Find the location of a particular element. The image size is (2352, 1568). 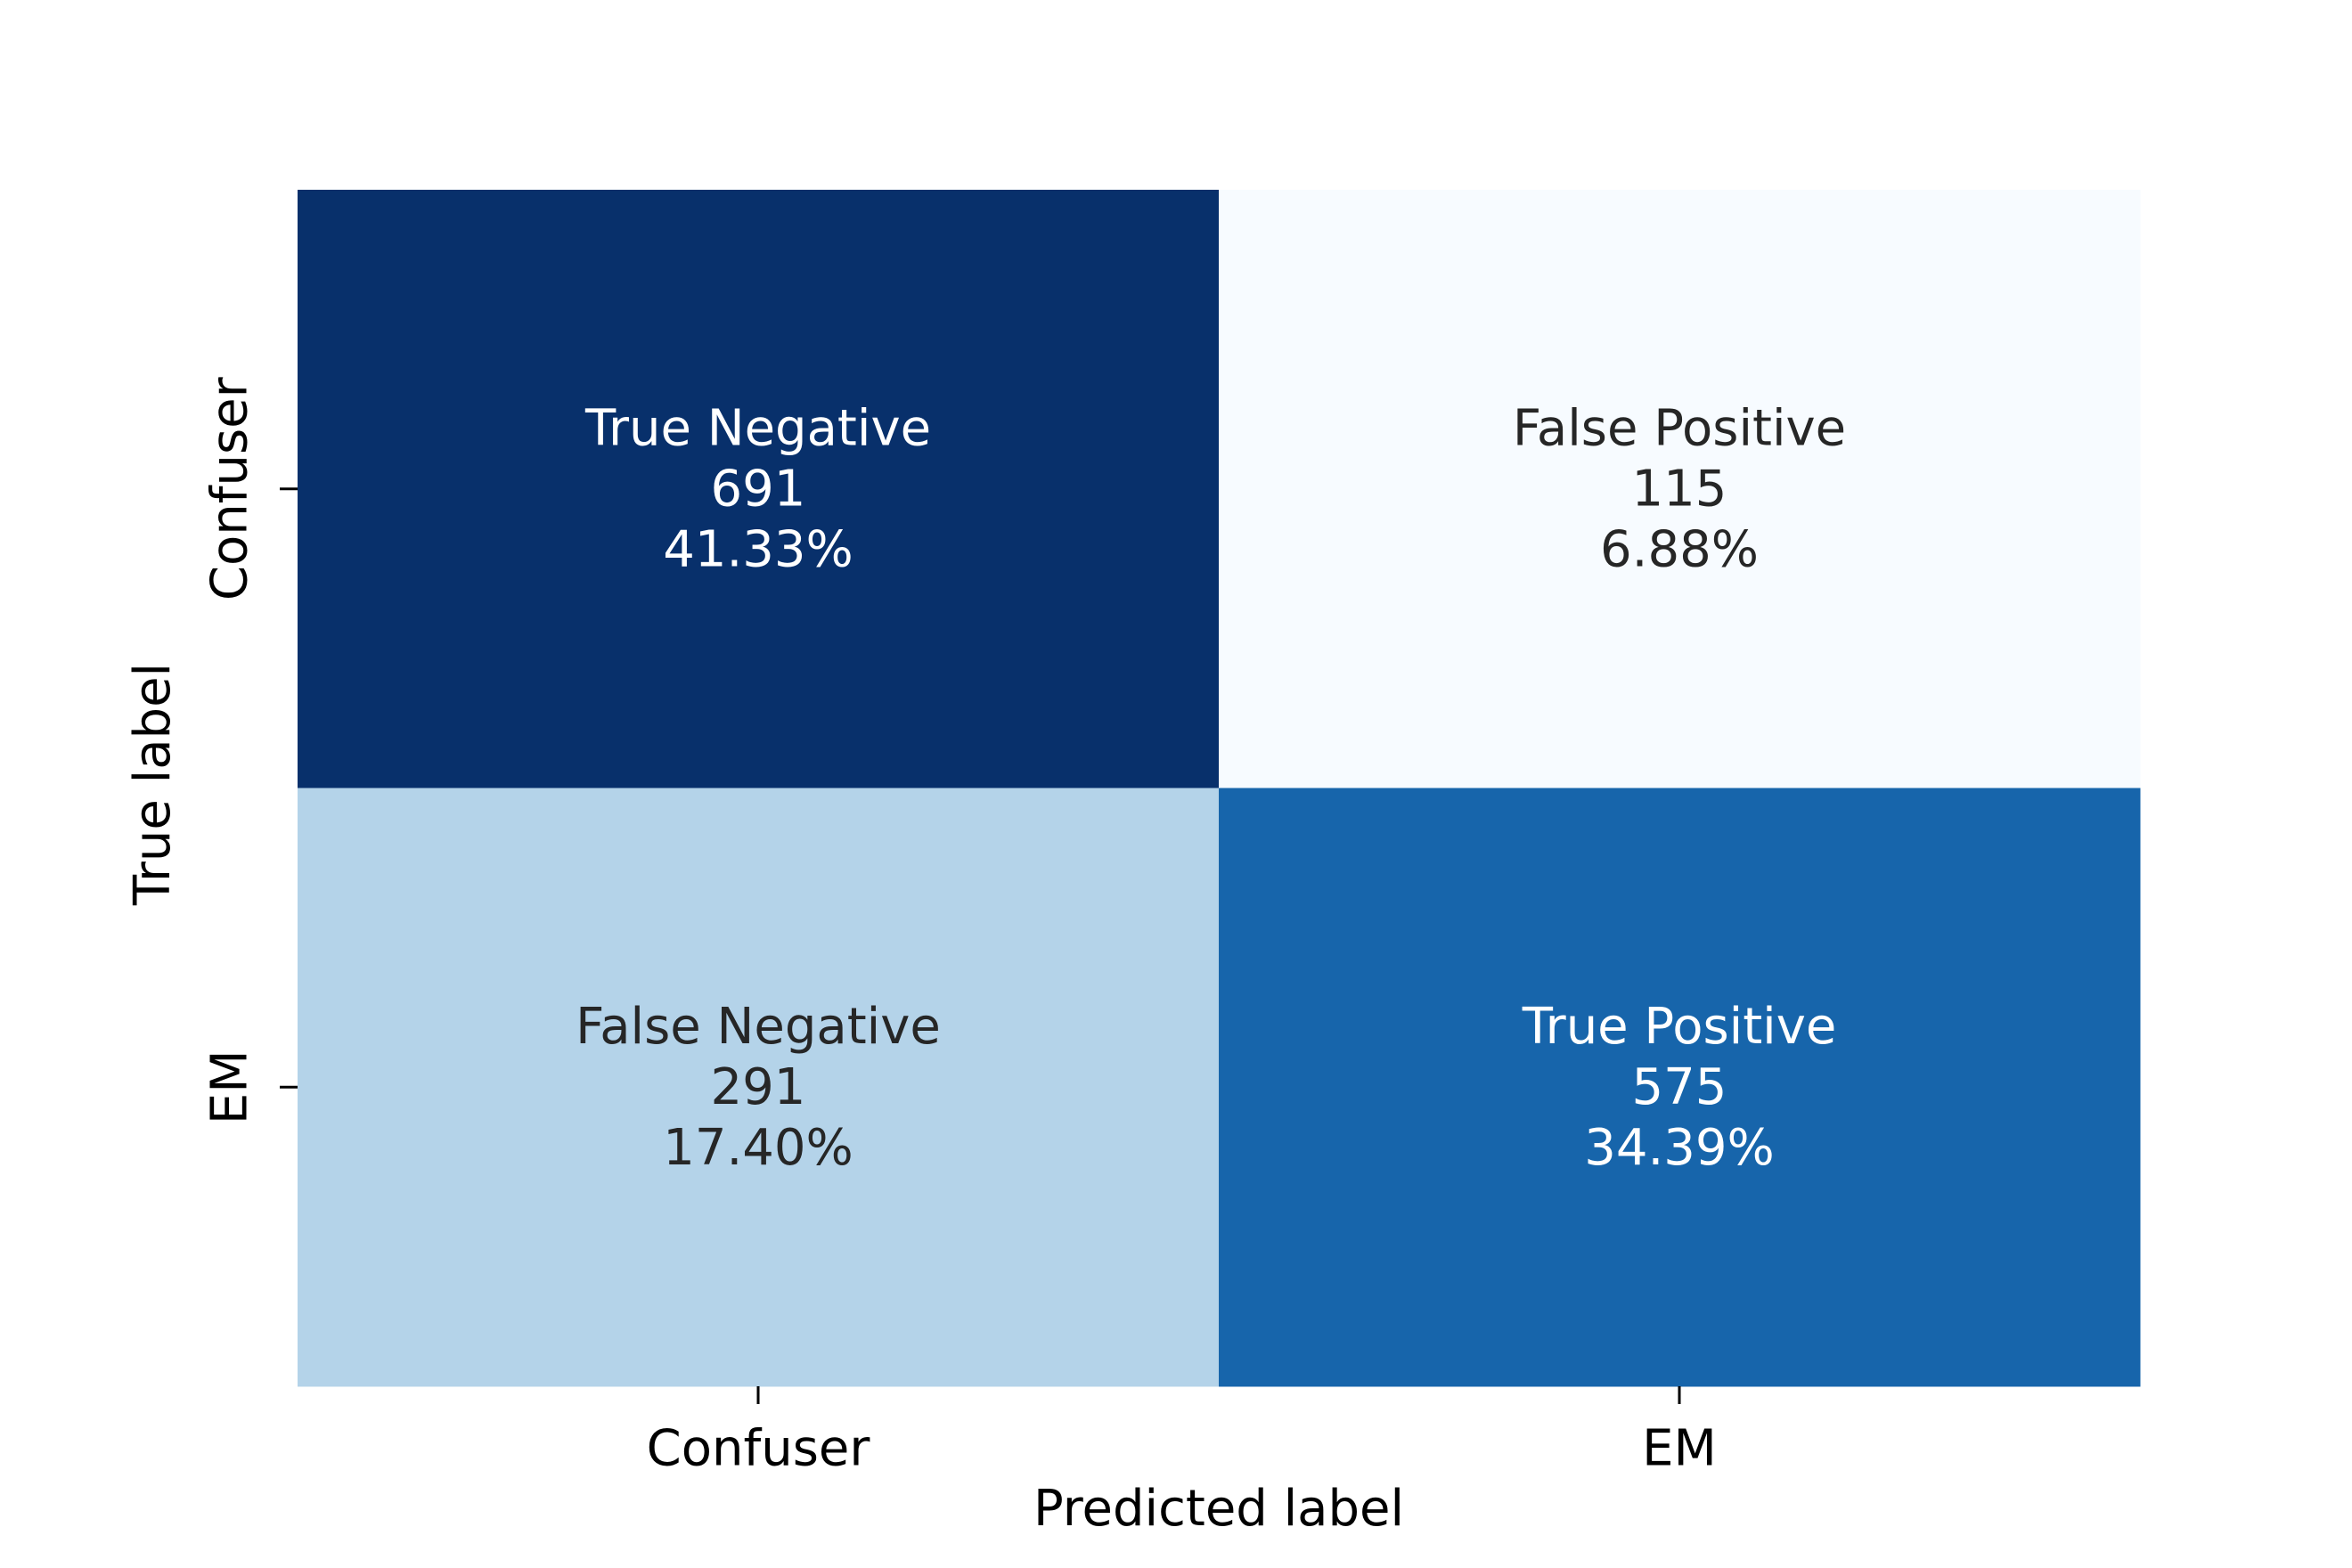

cell-count-false-negative: 291 is located at coordinates (758, 1087).